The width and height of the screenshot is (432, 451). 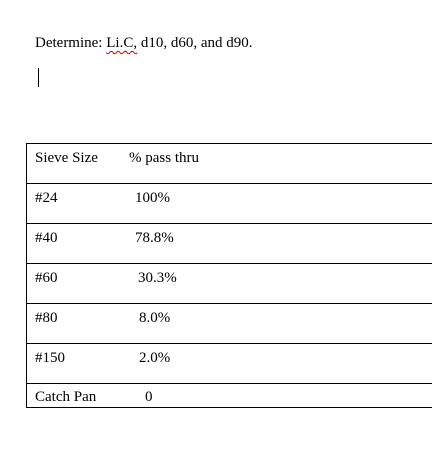 What do you see at coordinates (46, 238) in the screenshot?
I see `cell-sieve-size: #40` at bounding box center [46, 238].